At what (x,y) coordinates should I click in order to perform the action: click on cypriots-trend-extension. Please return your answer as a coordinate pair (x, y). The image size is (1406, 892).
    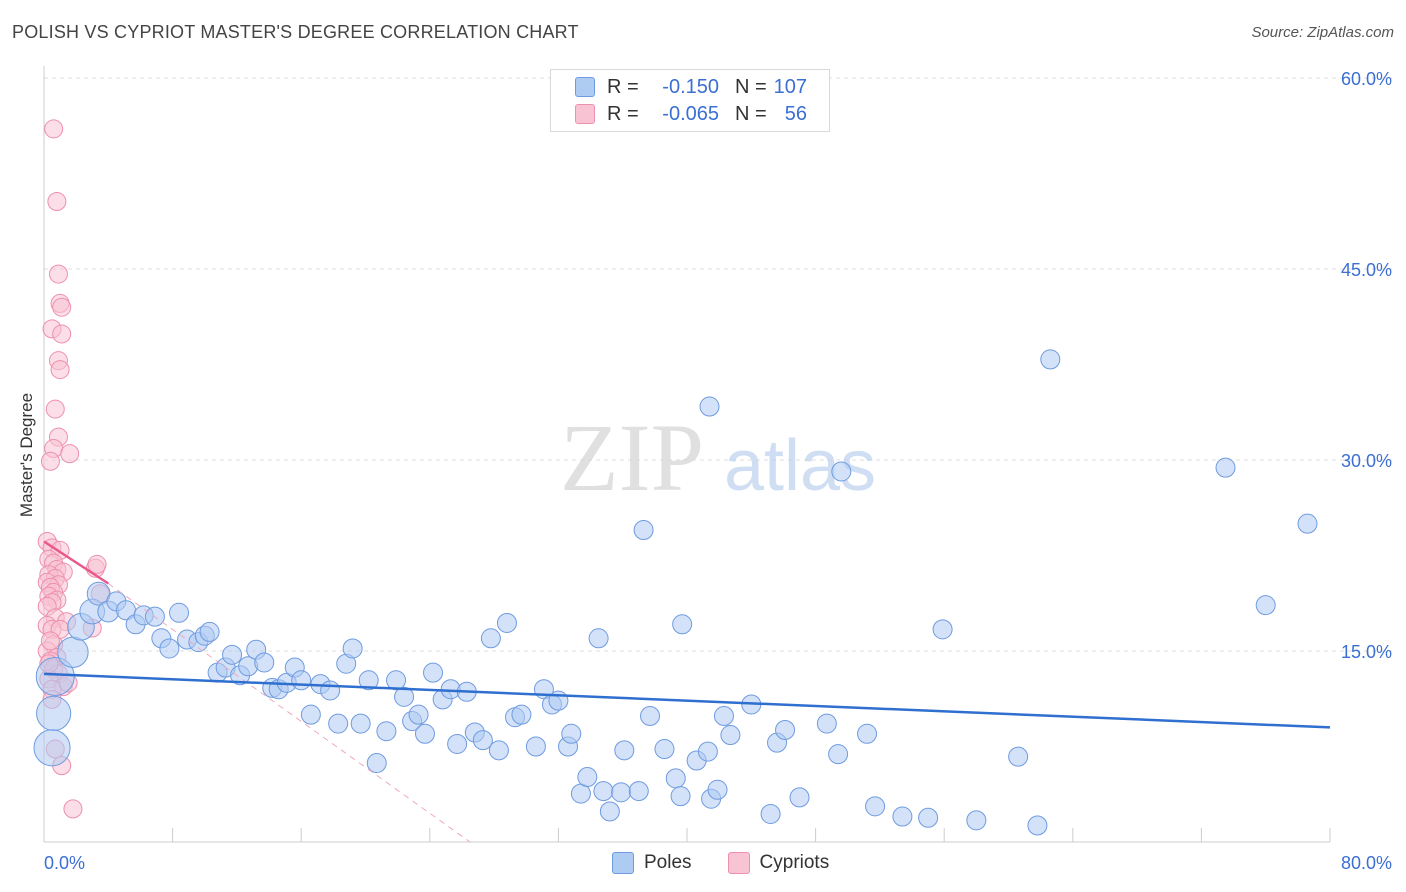
    Looking at the image, I should click on (289, 713).